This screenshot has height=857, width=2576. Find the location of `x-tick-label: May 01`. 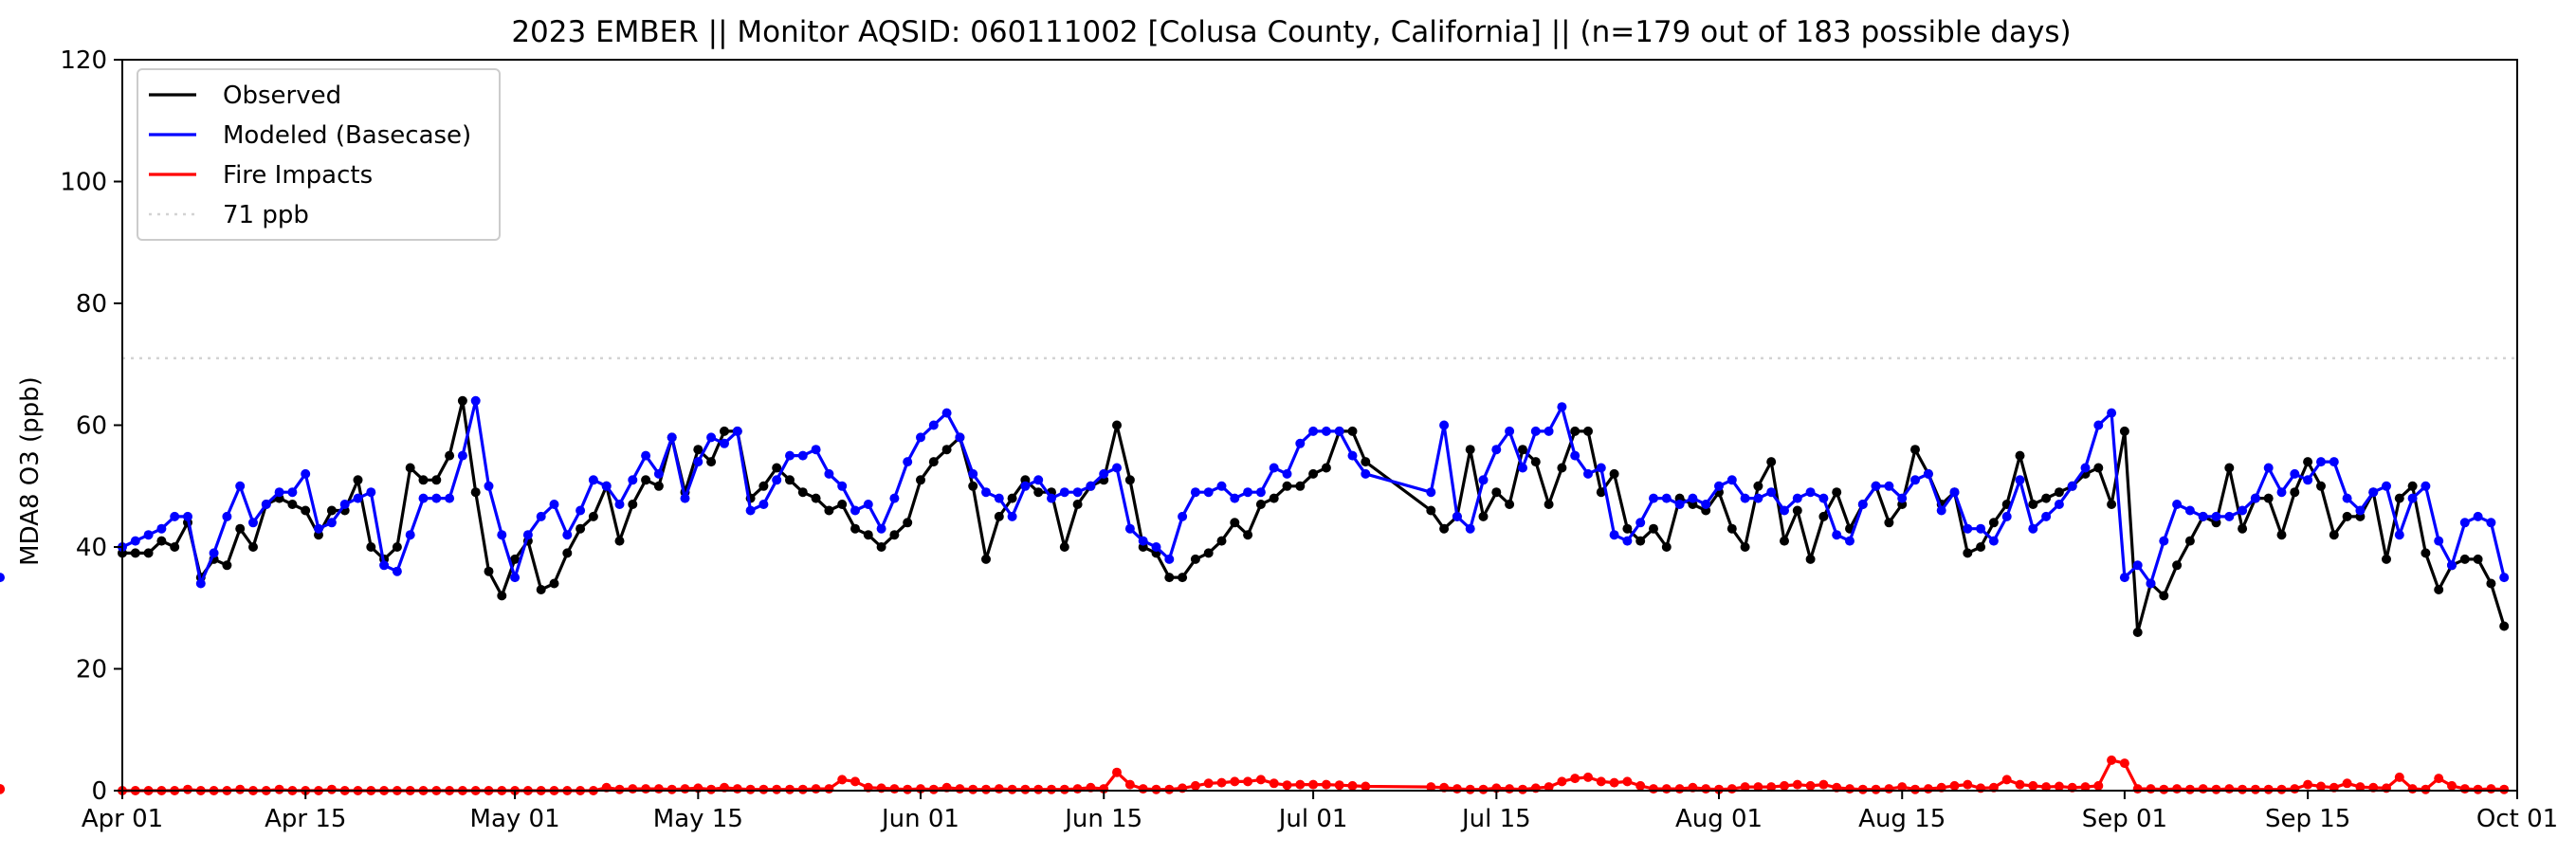

x-tick-label: May 01 is located at coordinates (515, 819).